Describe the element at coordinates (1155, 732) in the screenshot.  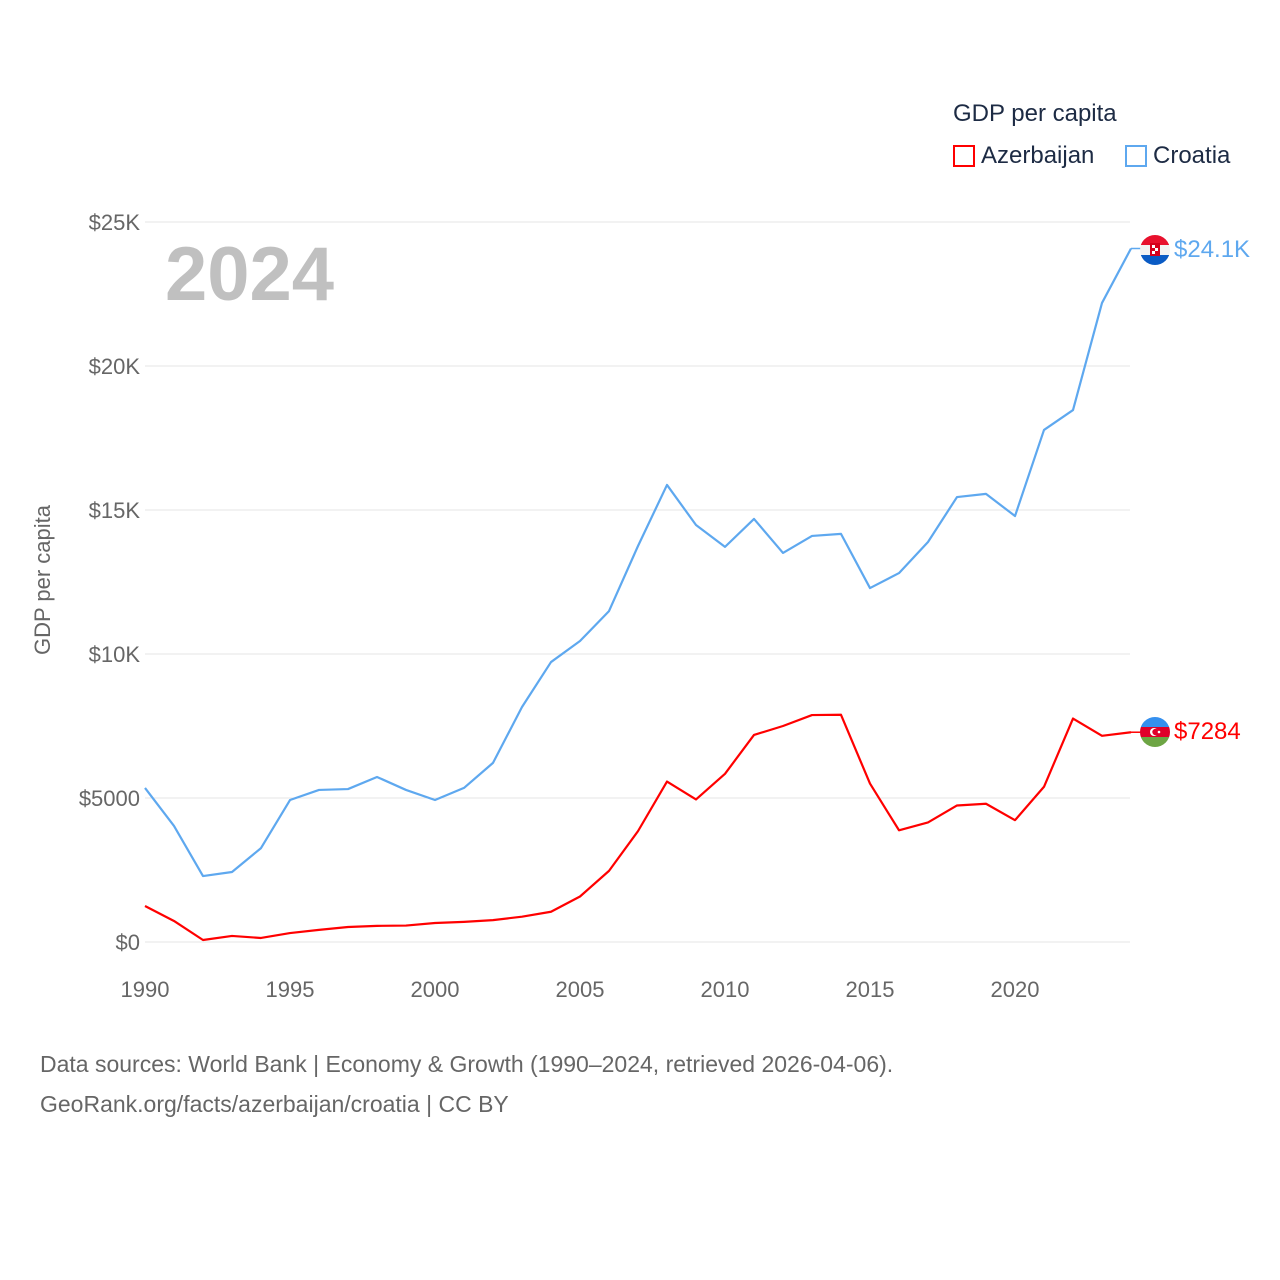
I see `flag-azerbaijan-icon` at that location.